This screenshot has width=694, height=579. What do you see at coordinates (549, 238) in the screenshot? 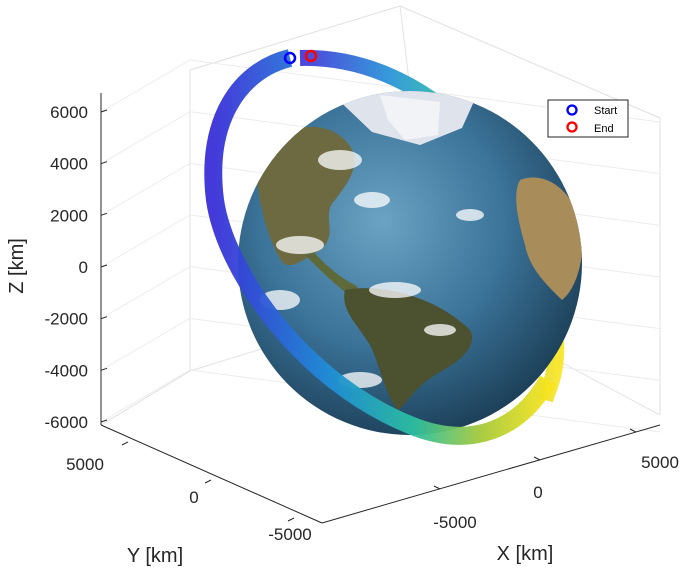
I see `land-africa` at bounding box center [549, 238].